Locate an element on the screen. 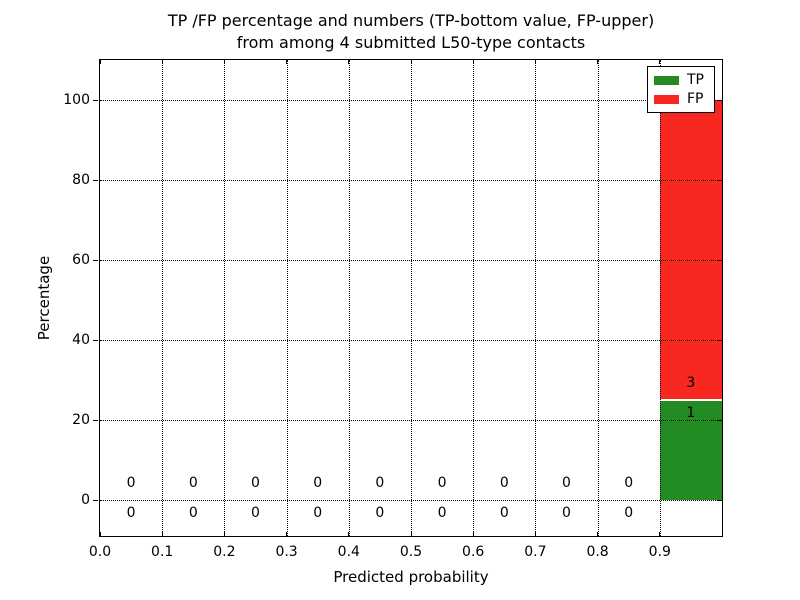  x-tick-label: 0.8 is located at coordinates (597, 552).